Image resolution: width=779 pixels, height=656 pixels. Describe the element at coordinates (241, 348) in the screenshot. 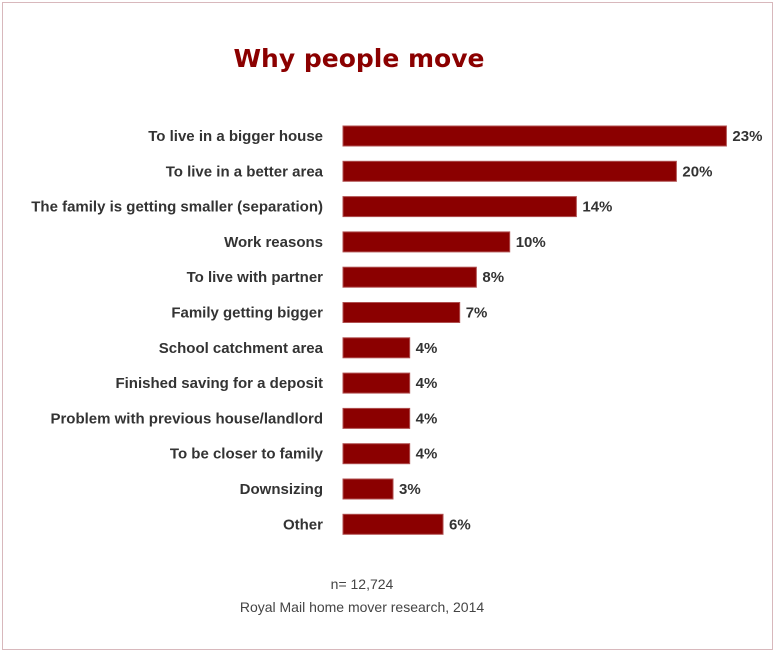

I see `category-label: School catchment area` at that location.